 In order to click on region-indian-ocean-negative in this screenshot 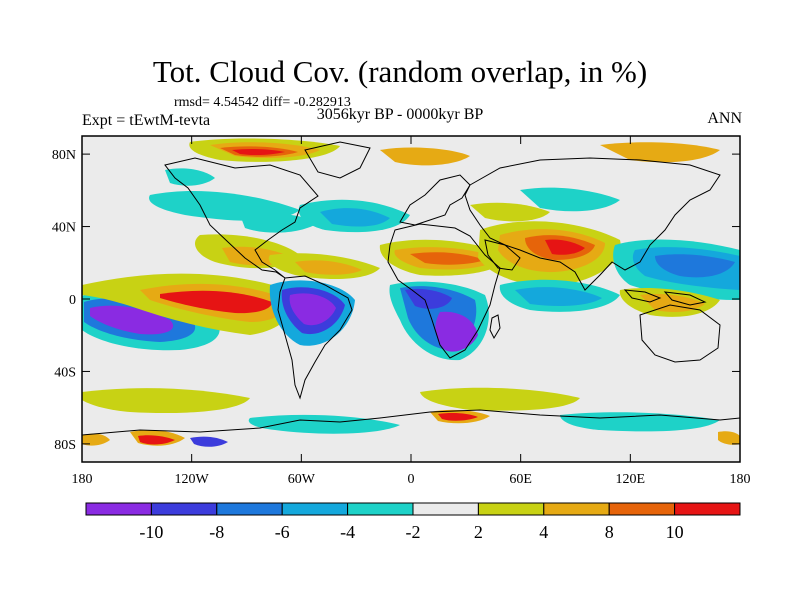, I will do `click(558, 296)`.